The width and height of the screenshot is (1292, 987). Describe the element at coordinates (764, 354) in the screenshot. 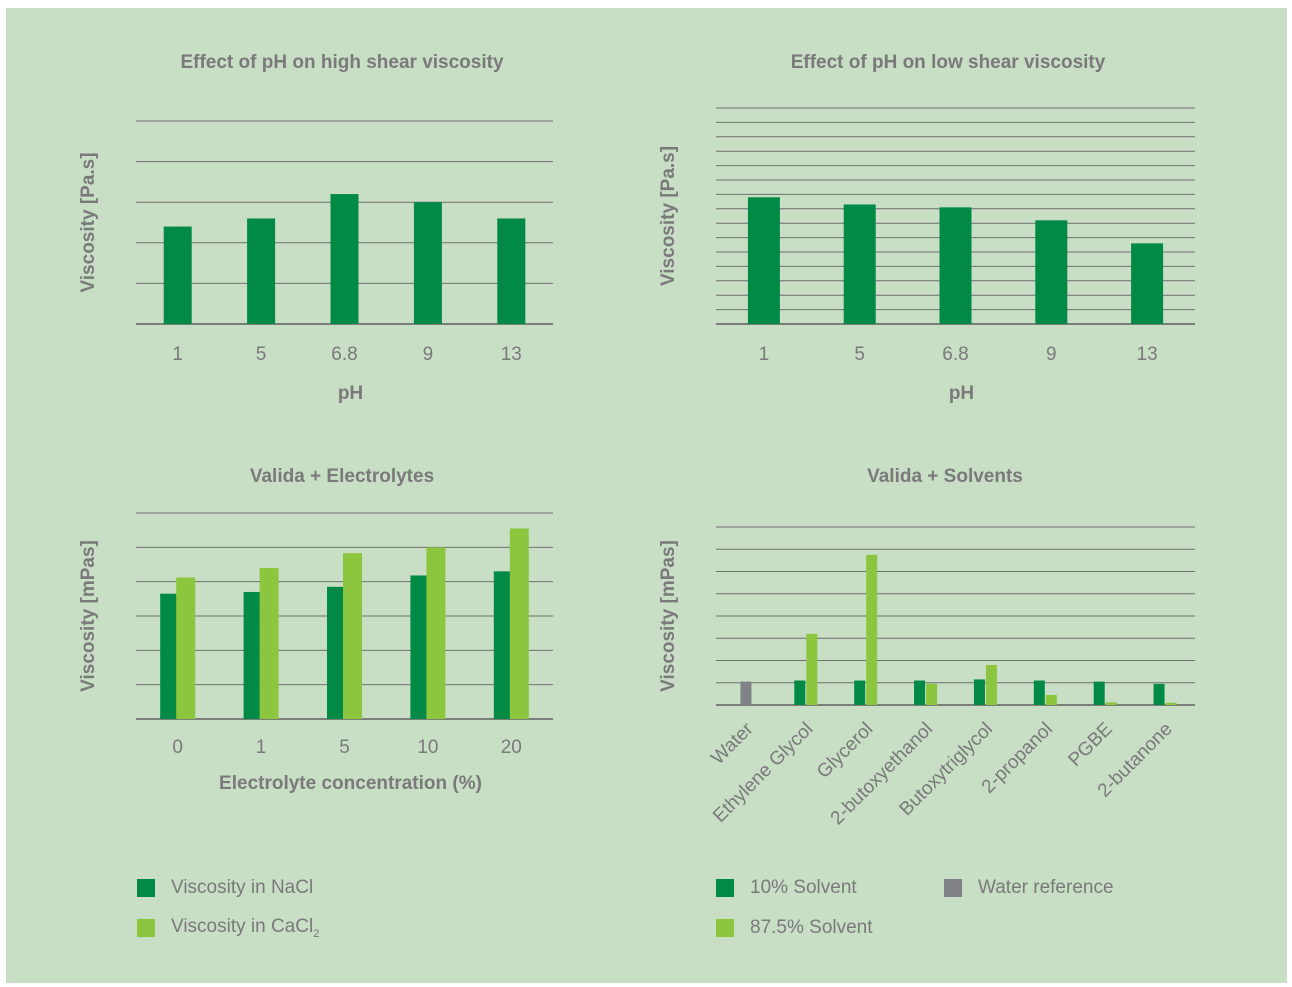

I see `chart2-tick-1: 1` at that location.